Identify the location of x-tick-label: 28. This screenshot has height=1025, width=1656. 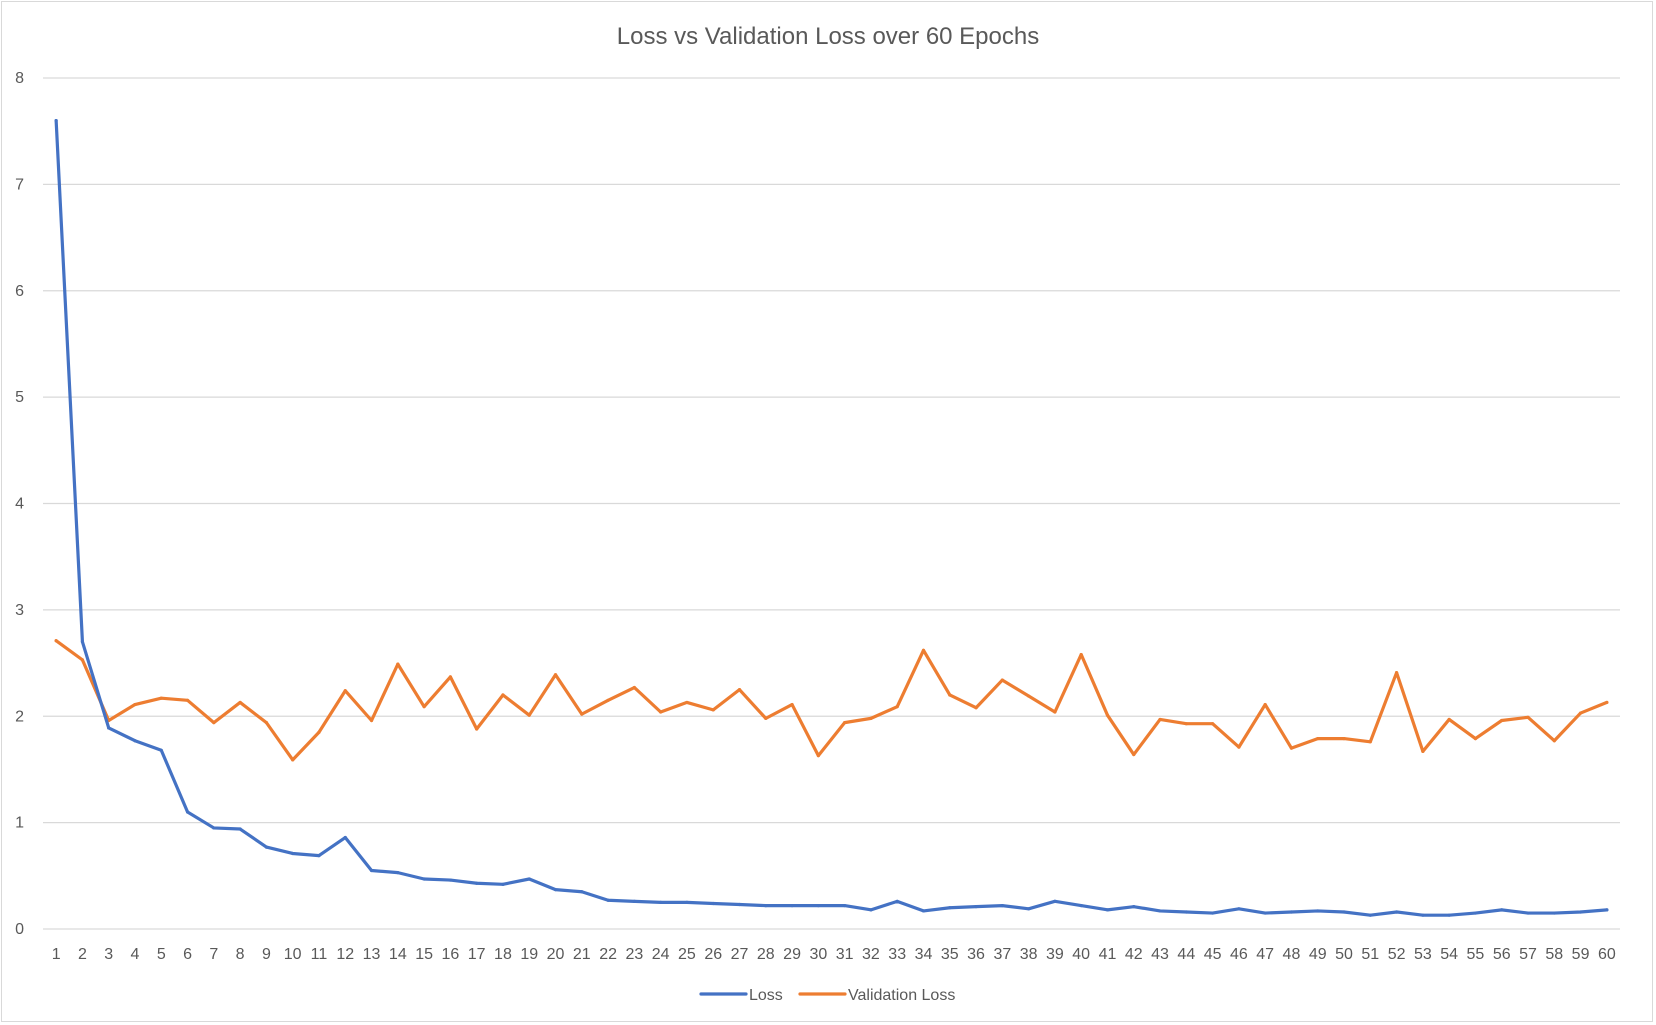
(766, 954).